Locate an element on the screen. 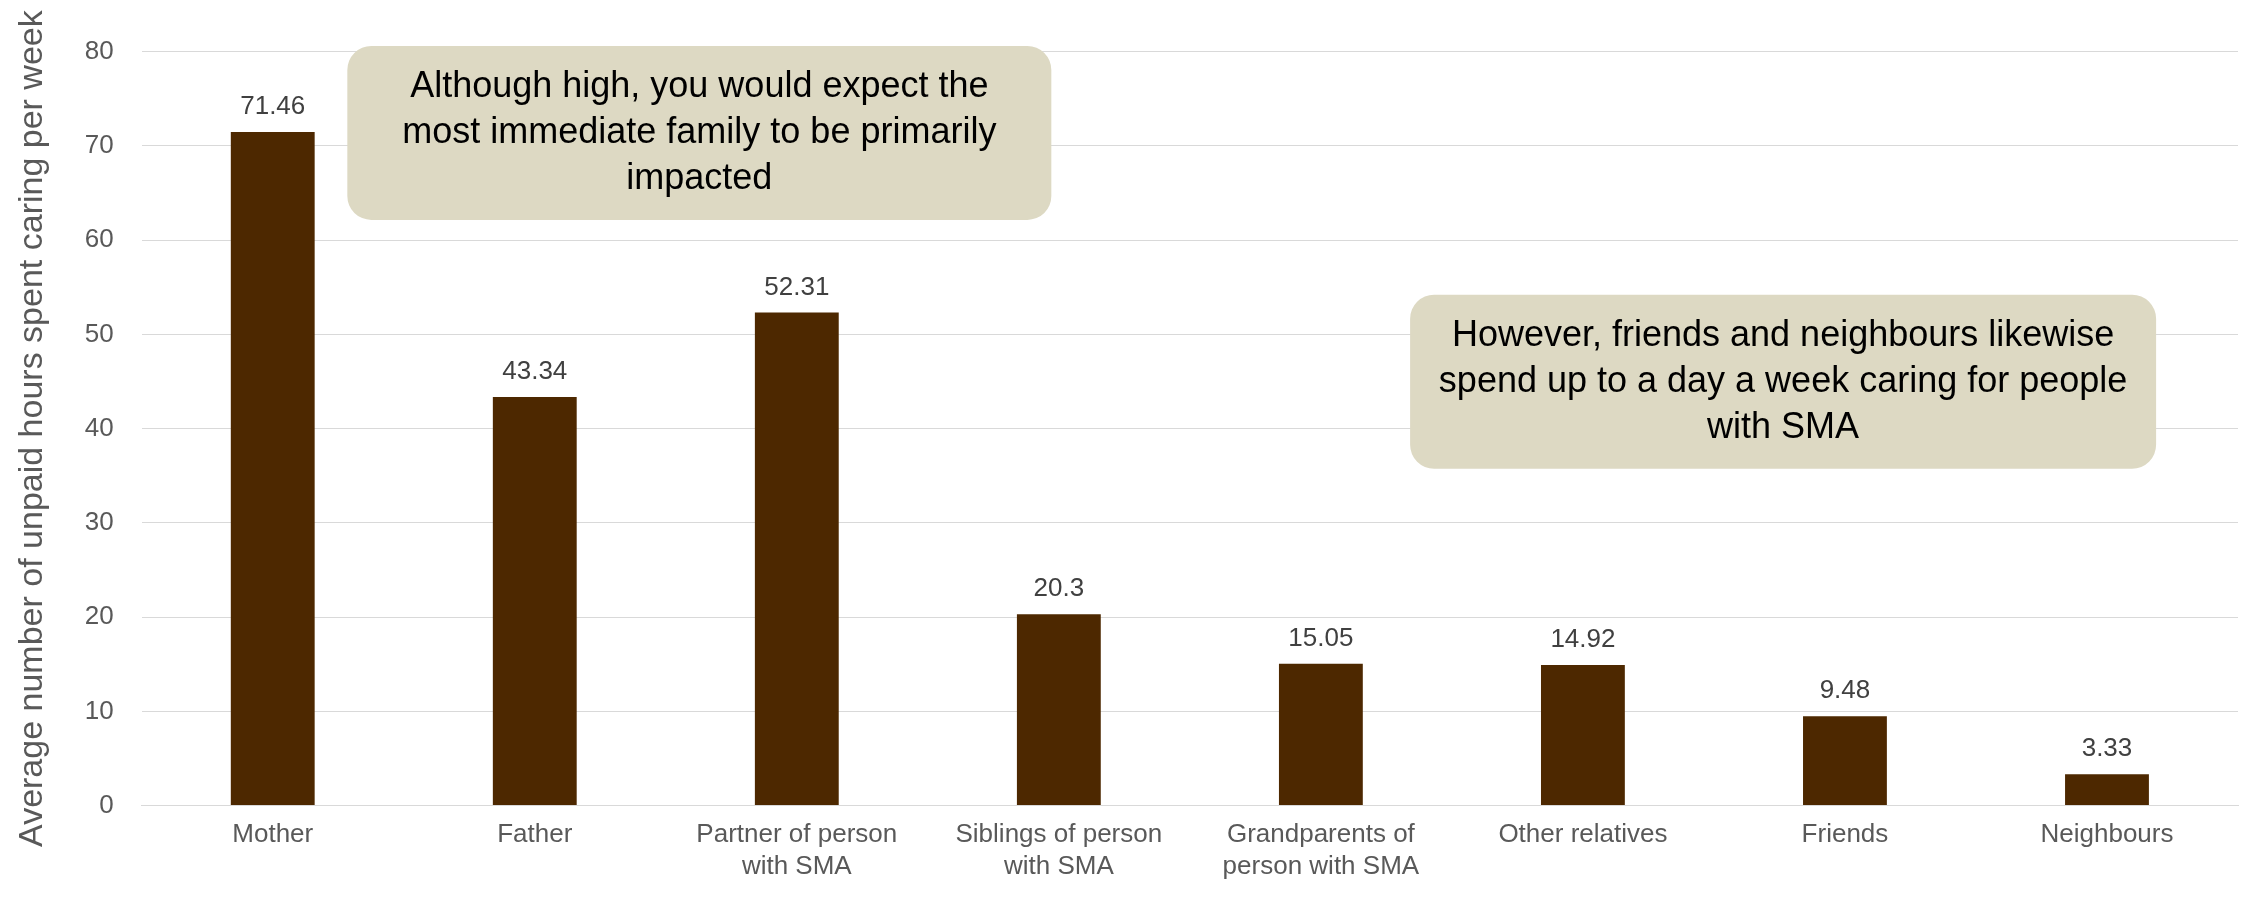  y-tick-label: 20 is located at coordinates (99, 615).